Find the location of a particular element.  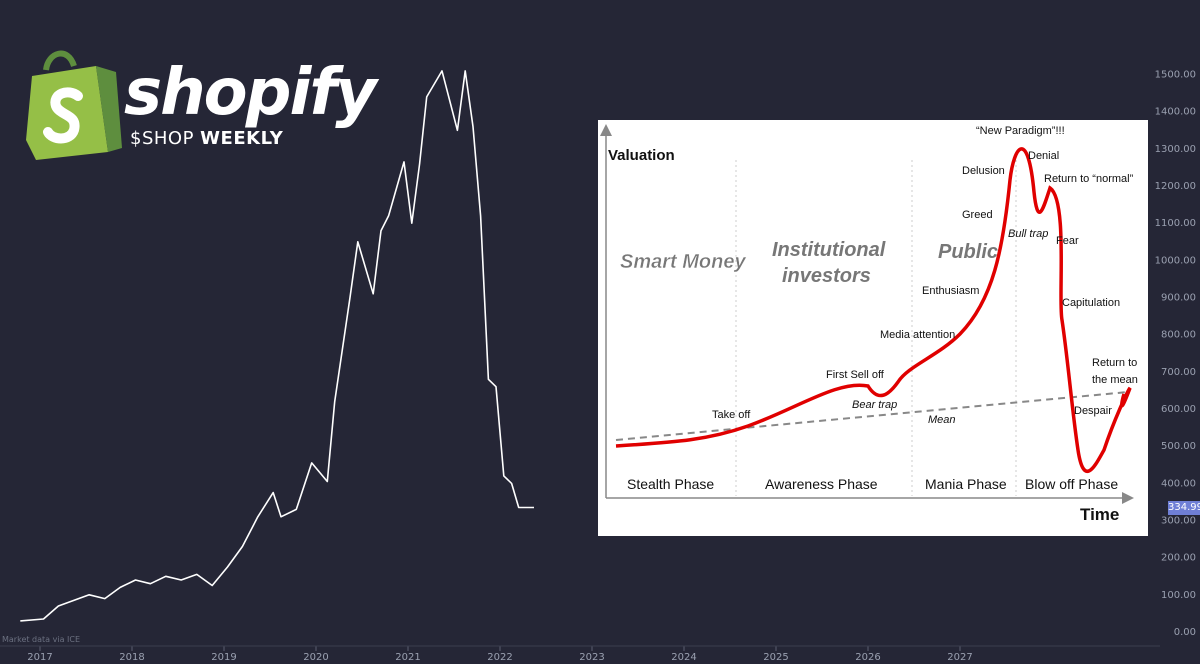

participant-smart-money: Smart Money is located at coordinates (683, 262).